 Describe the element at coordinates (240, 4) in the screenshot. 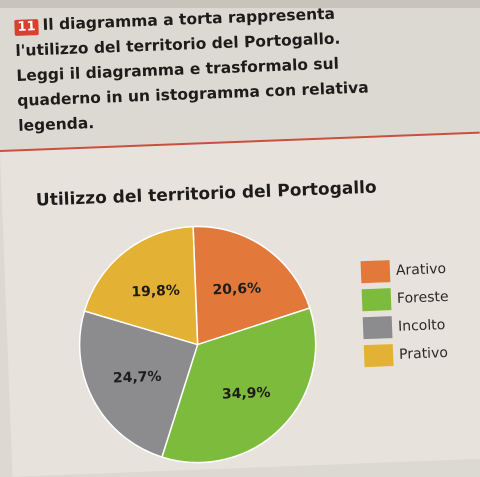

I see `page-top-edge` at that location.